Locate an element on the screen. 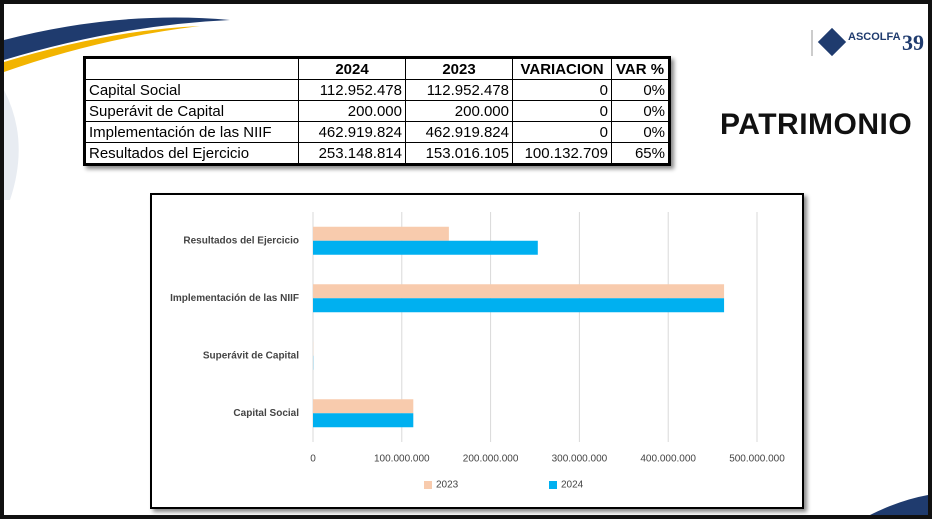 The image size is (932, 519). y-tick-label: Capital Social is located at coordinates (266, 413).